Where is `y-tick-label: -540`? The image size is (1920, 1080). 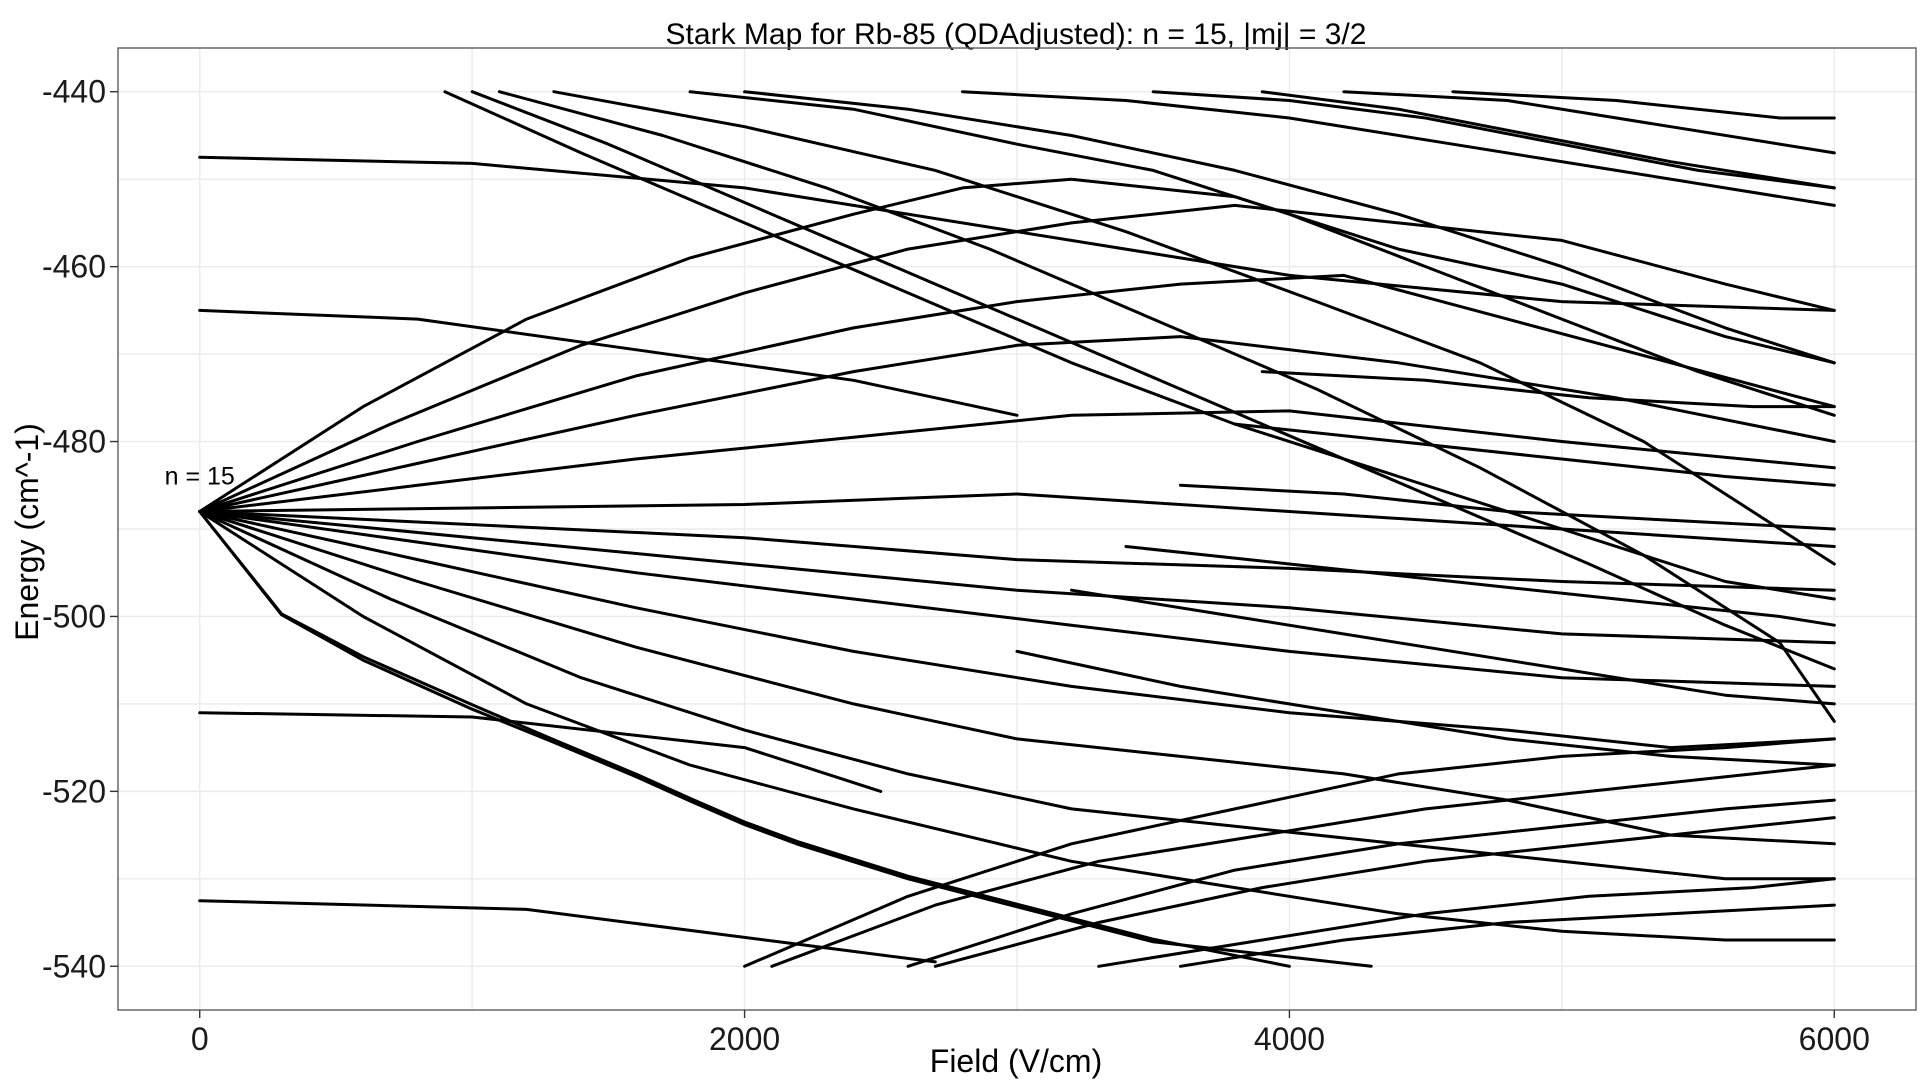 y-tick-label: -540 is located at coordinates (74, 966).